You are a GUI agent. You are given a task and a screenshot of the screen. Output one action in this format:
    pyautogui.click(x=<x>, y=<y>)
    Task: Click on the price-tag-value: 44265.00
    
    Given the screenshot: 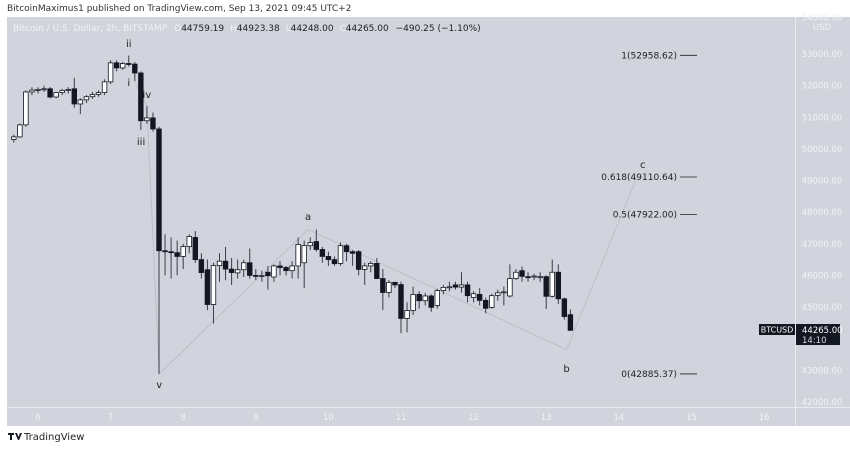 What is the action you would take?
    pyautogui.click(x=822, y=331)
    